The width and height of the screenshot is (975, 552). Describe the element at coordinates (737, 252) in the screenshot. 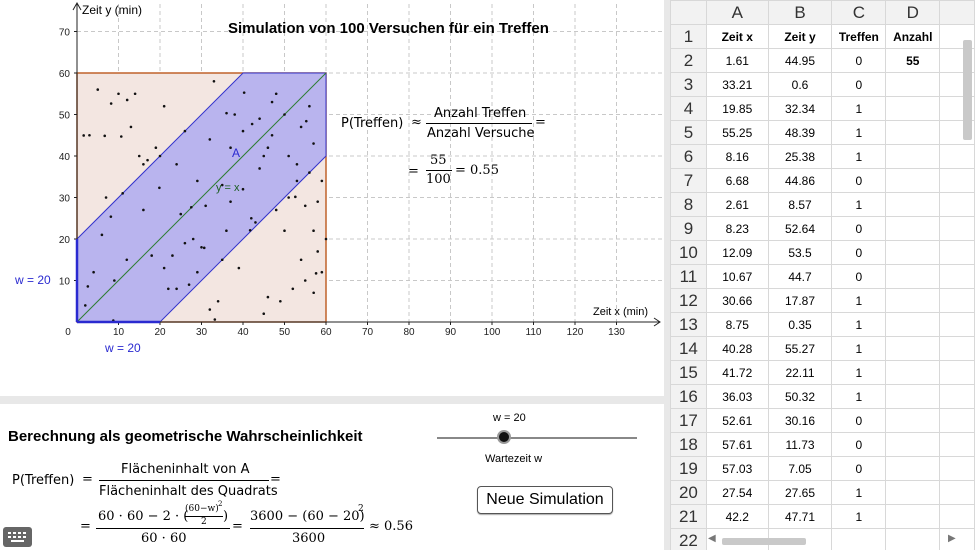

I see `cell-a10: 12.09` at that location.